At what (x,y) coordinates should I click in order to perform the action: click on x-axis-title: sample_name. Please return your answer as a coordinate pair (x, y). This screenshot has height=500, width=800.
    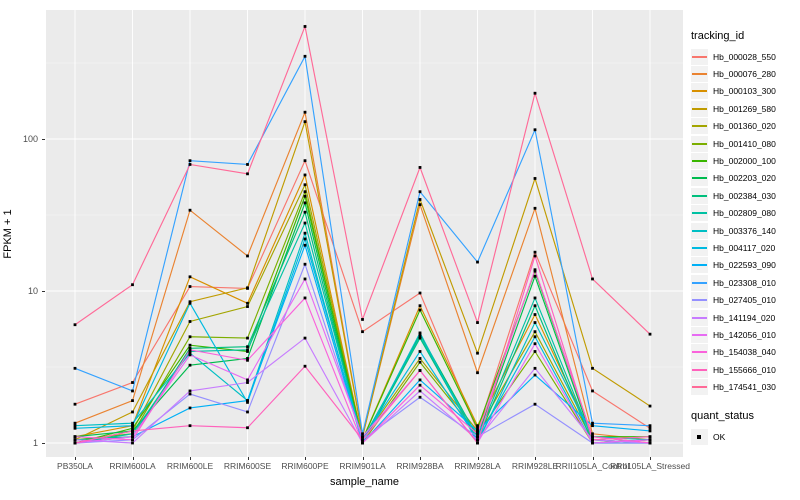
    Looking at the image, I should click on (364, 482).